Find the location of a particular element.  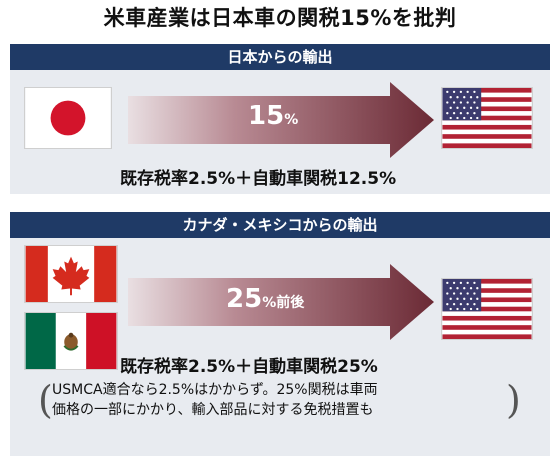

note-open-paren: ( is located at coordinates (45, 400).